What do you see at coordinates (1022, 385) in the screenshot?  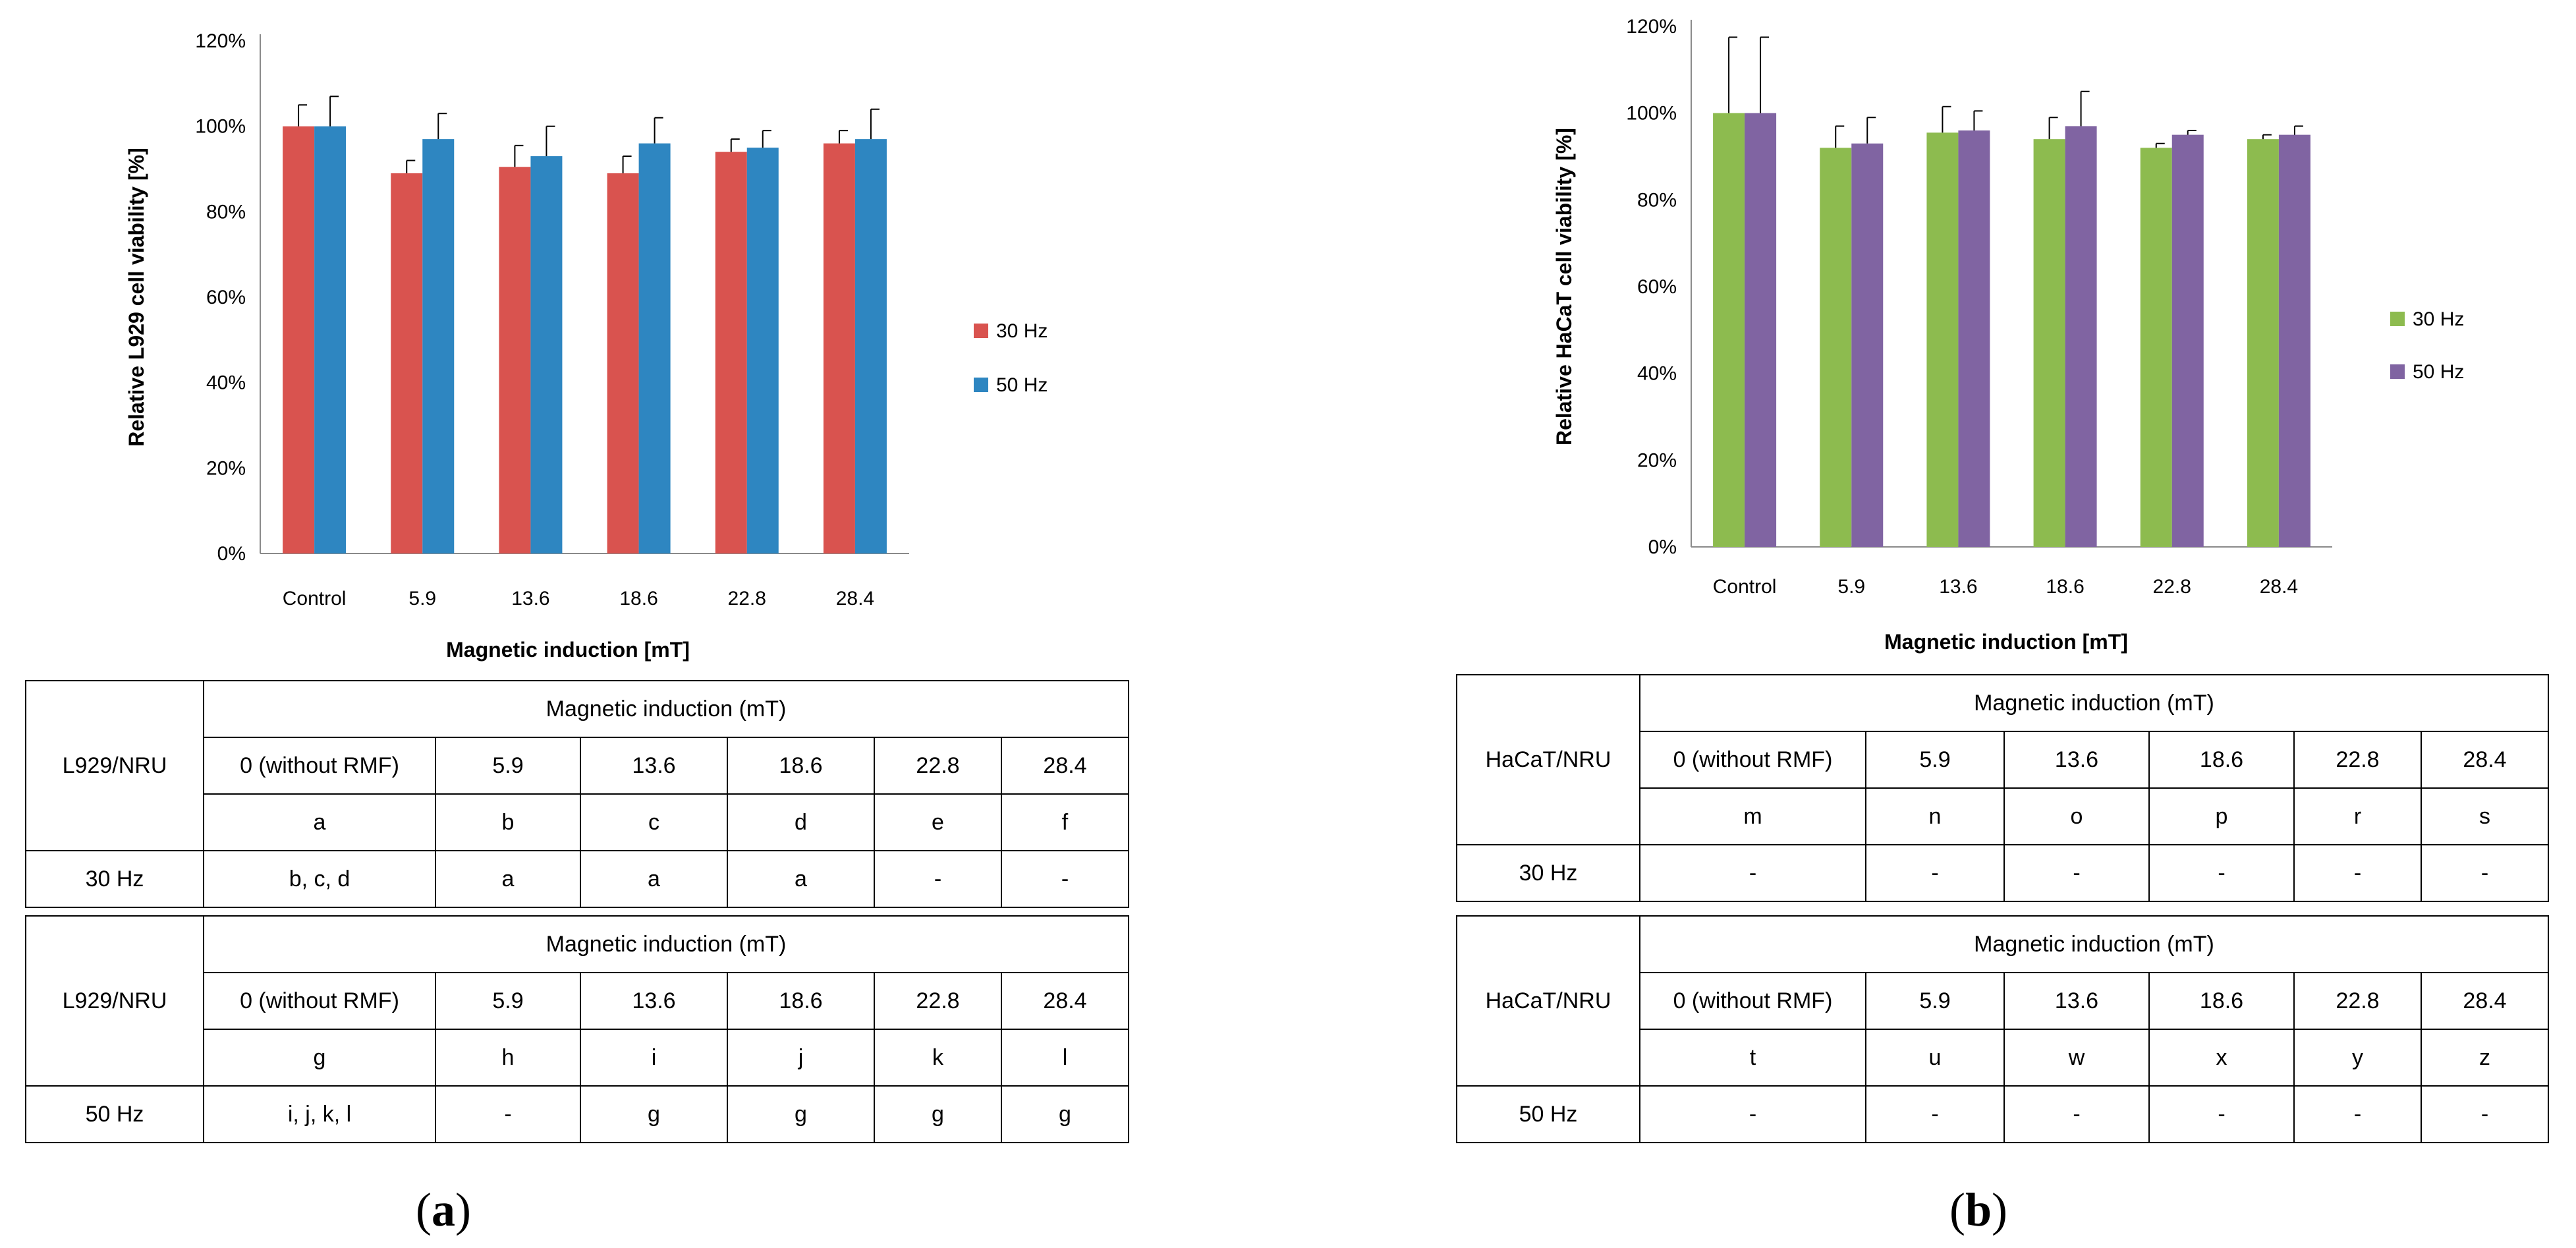 I see `legend-entry: 50 Hz` at bounding box center [1022, 385].